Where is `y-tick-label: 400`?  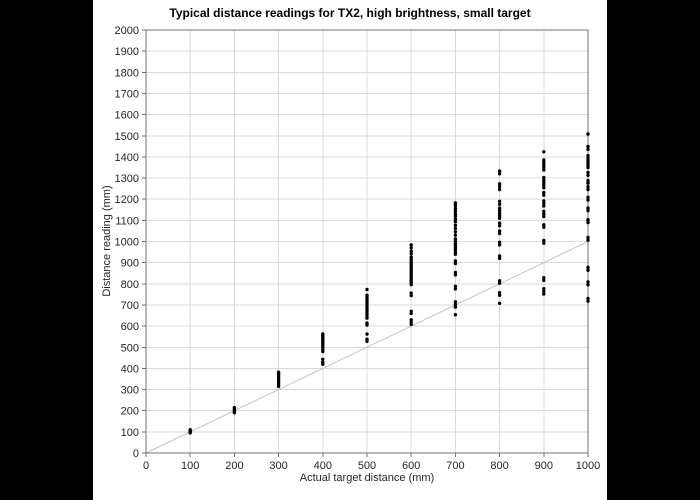
y-tick-label: 400 is located at coordinates (130, 369).